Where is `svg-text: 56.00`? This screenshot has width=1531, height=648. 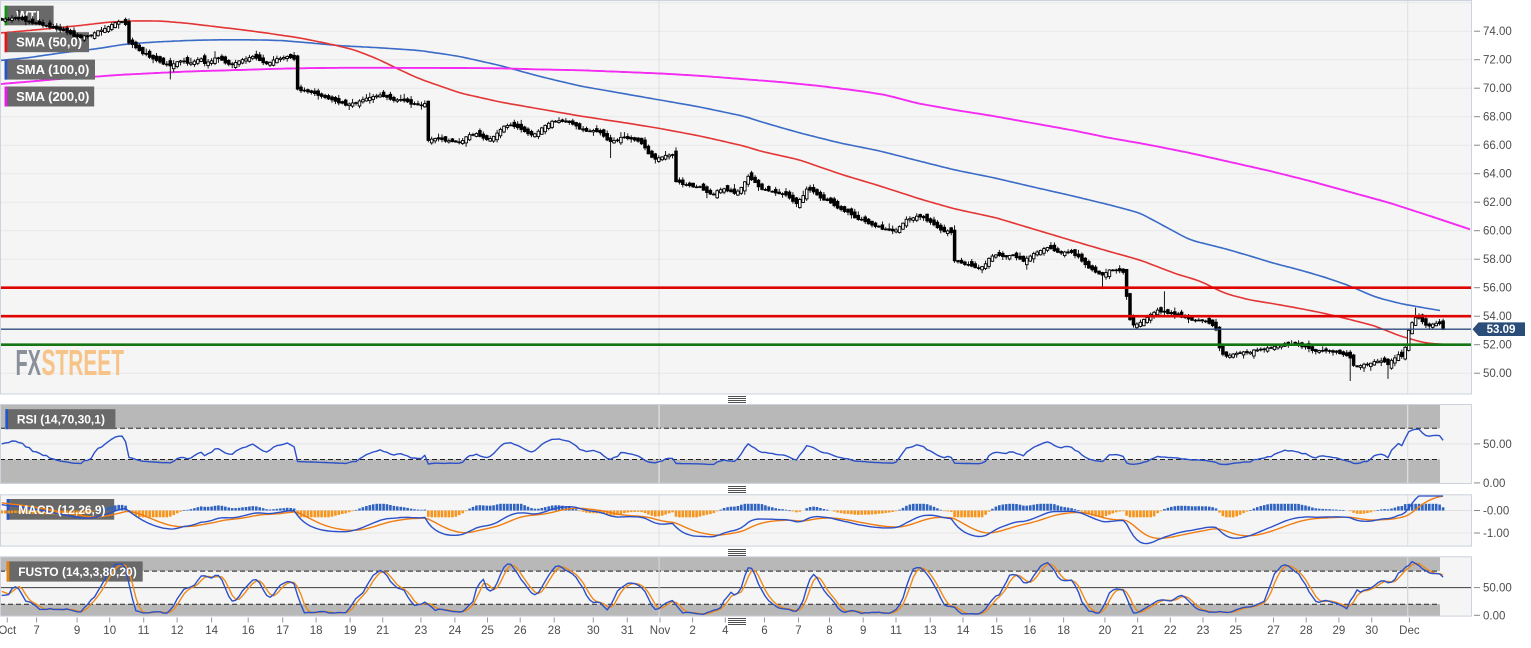
svg-text: 56.00 is located at coordinates (1497, 289).